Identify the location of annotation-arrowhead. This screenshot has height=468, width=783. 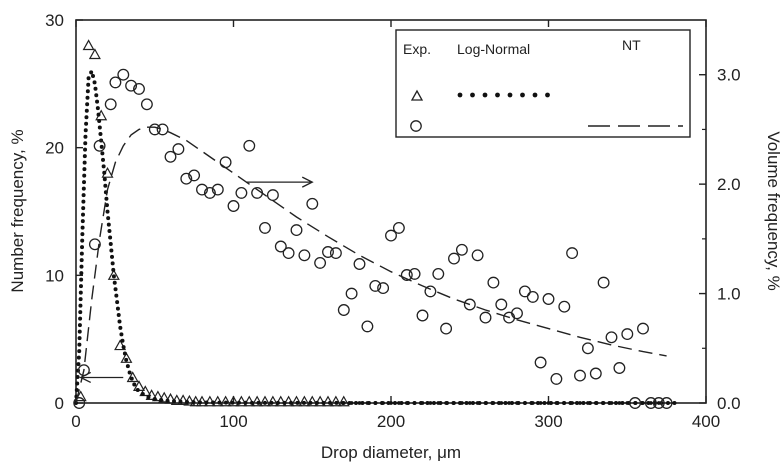
(307, 182).